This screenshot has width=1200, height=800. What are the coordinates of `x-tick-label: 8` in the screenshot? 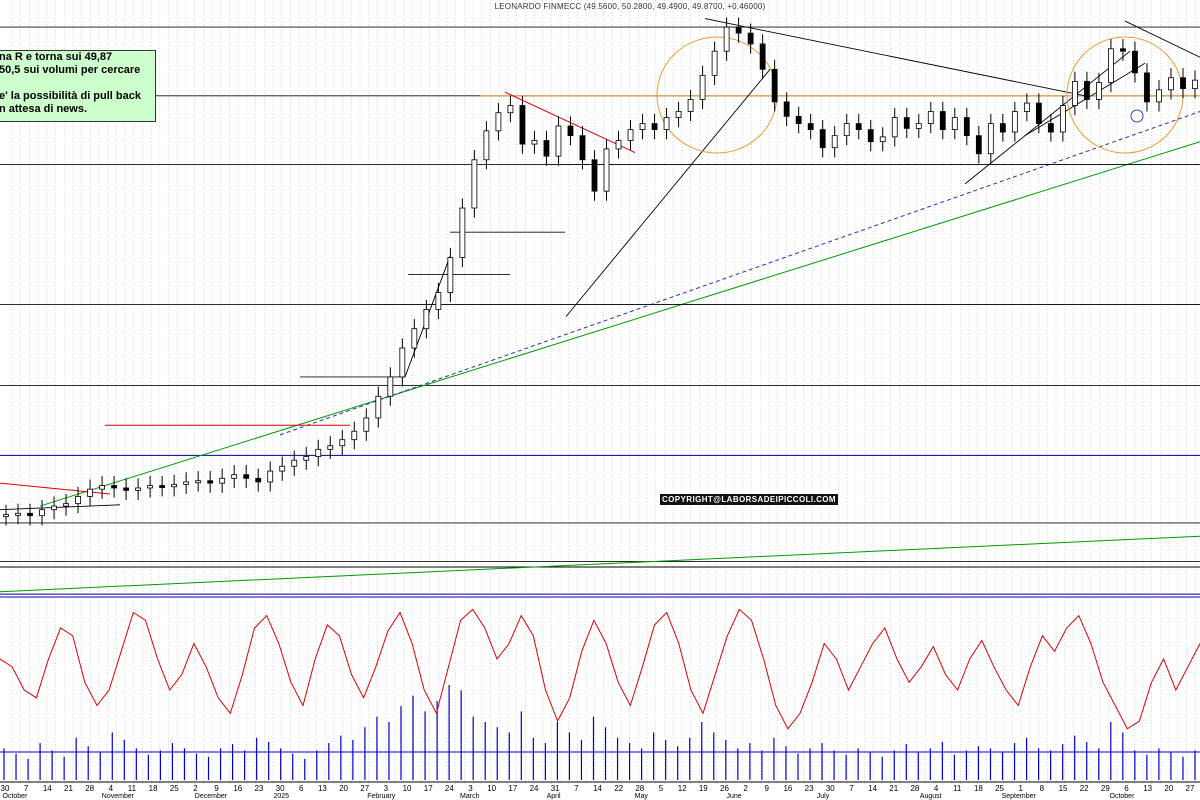 It's located at (1042, 788).